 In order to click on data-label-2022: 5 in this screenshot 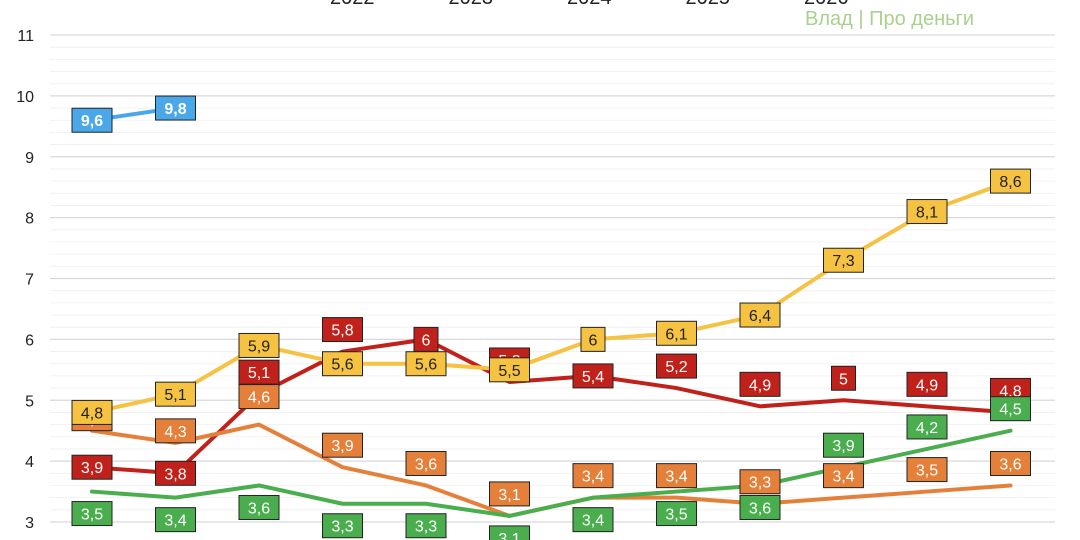, I will do `click(843, 379)`.